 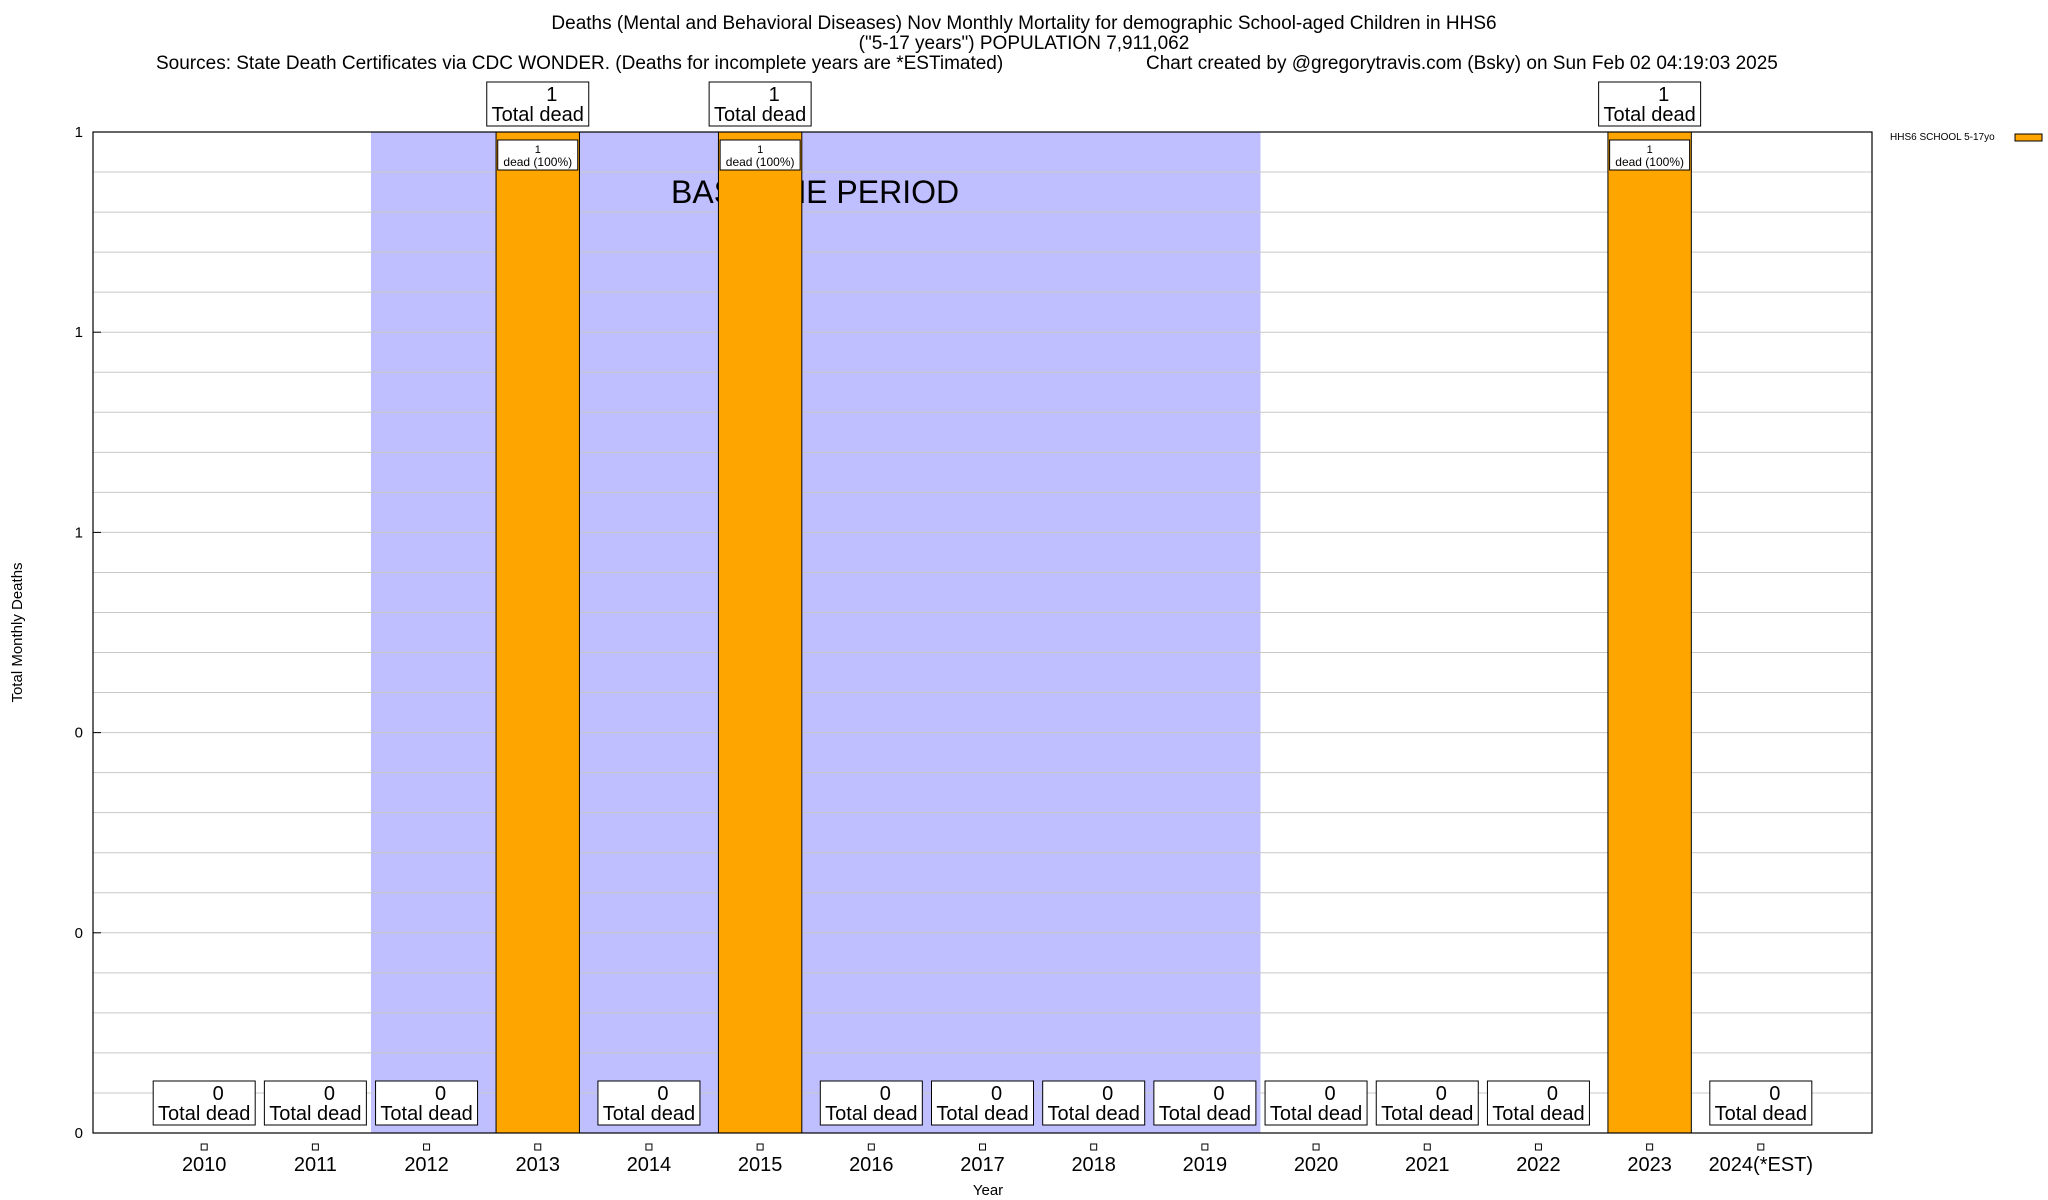 I want to click on x-tick-label: 2017, so click(x=982, y=1165).